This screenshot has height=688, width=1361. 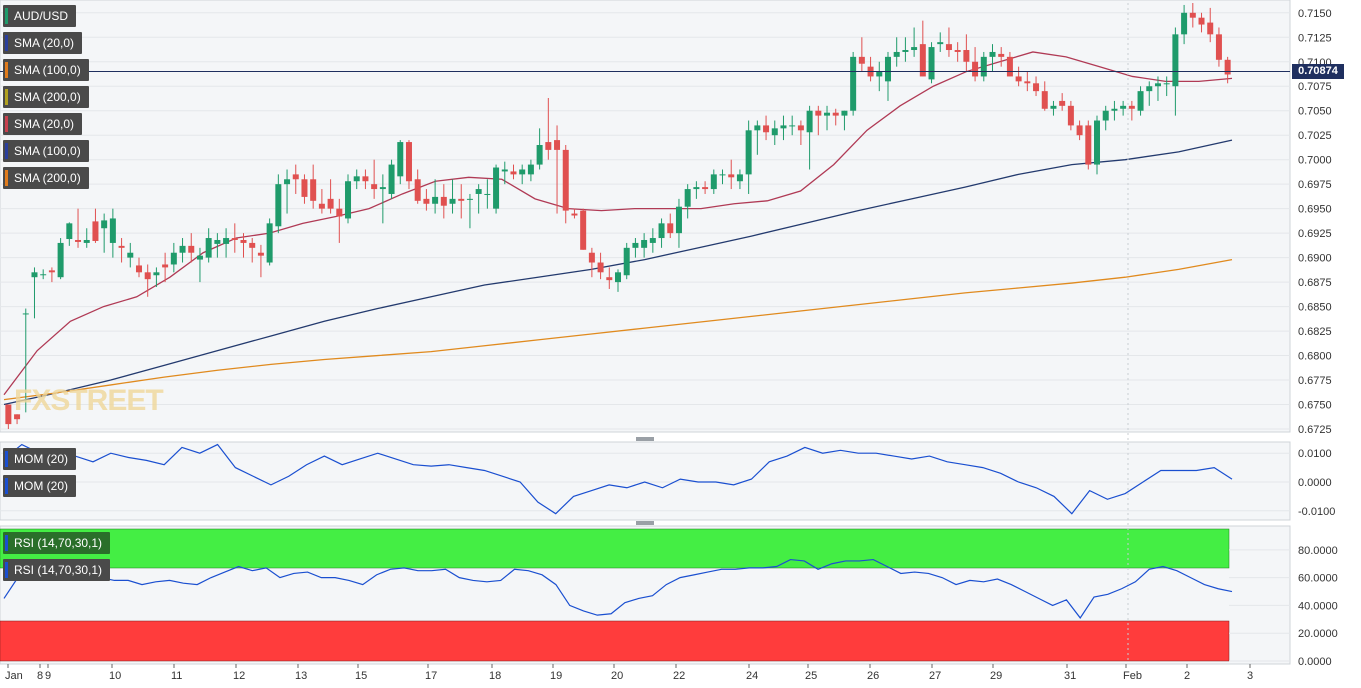 I want to click on time-tick-label: 27, so click(x=935, y=676).